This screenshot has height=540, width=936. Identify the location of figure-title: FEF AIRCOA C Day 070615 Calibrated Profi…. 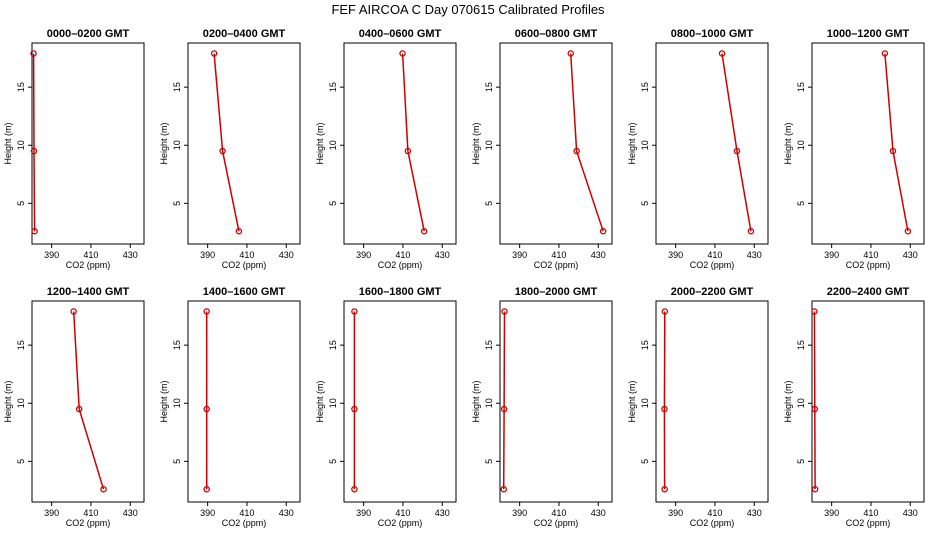
(468, 9).